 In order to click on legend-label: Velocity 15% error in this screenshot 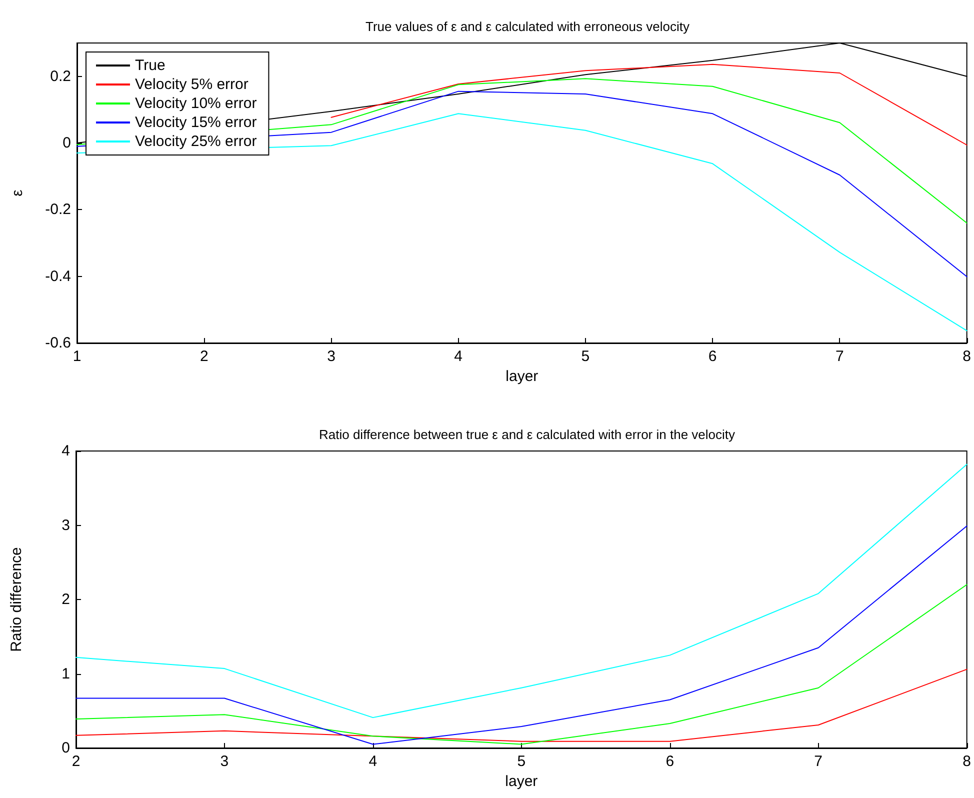, I will do `click(196, 122)`.